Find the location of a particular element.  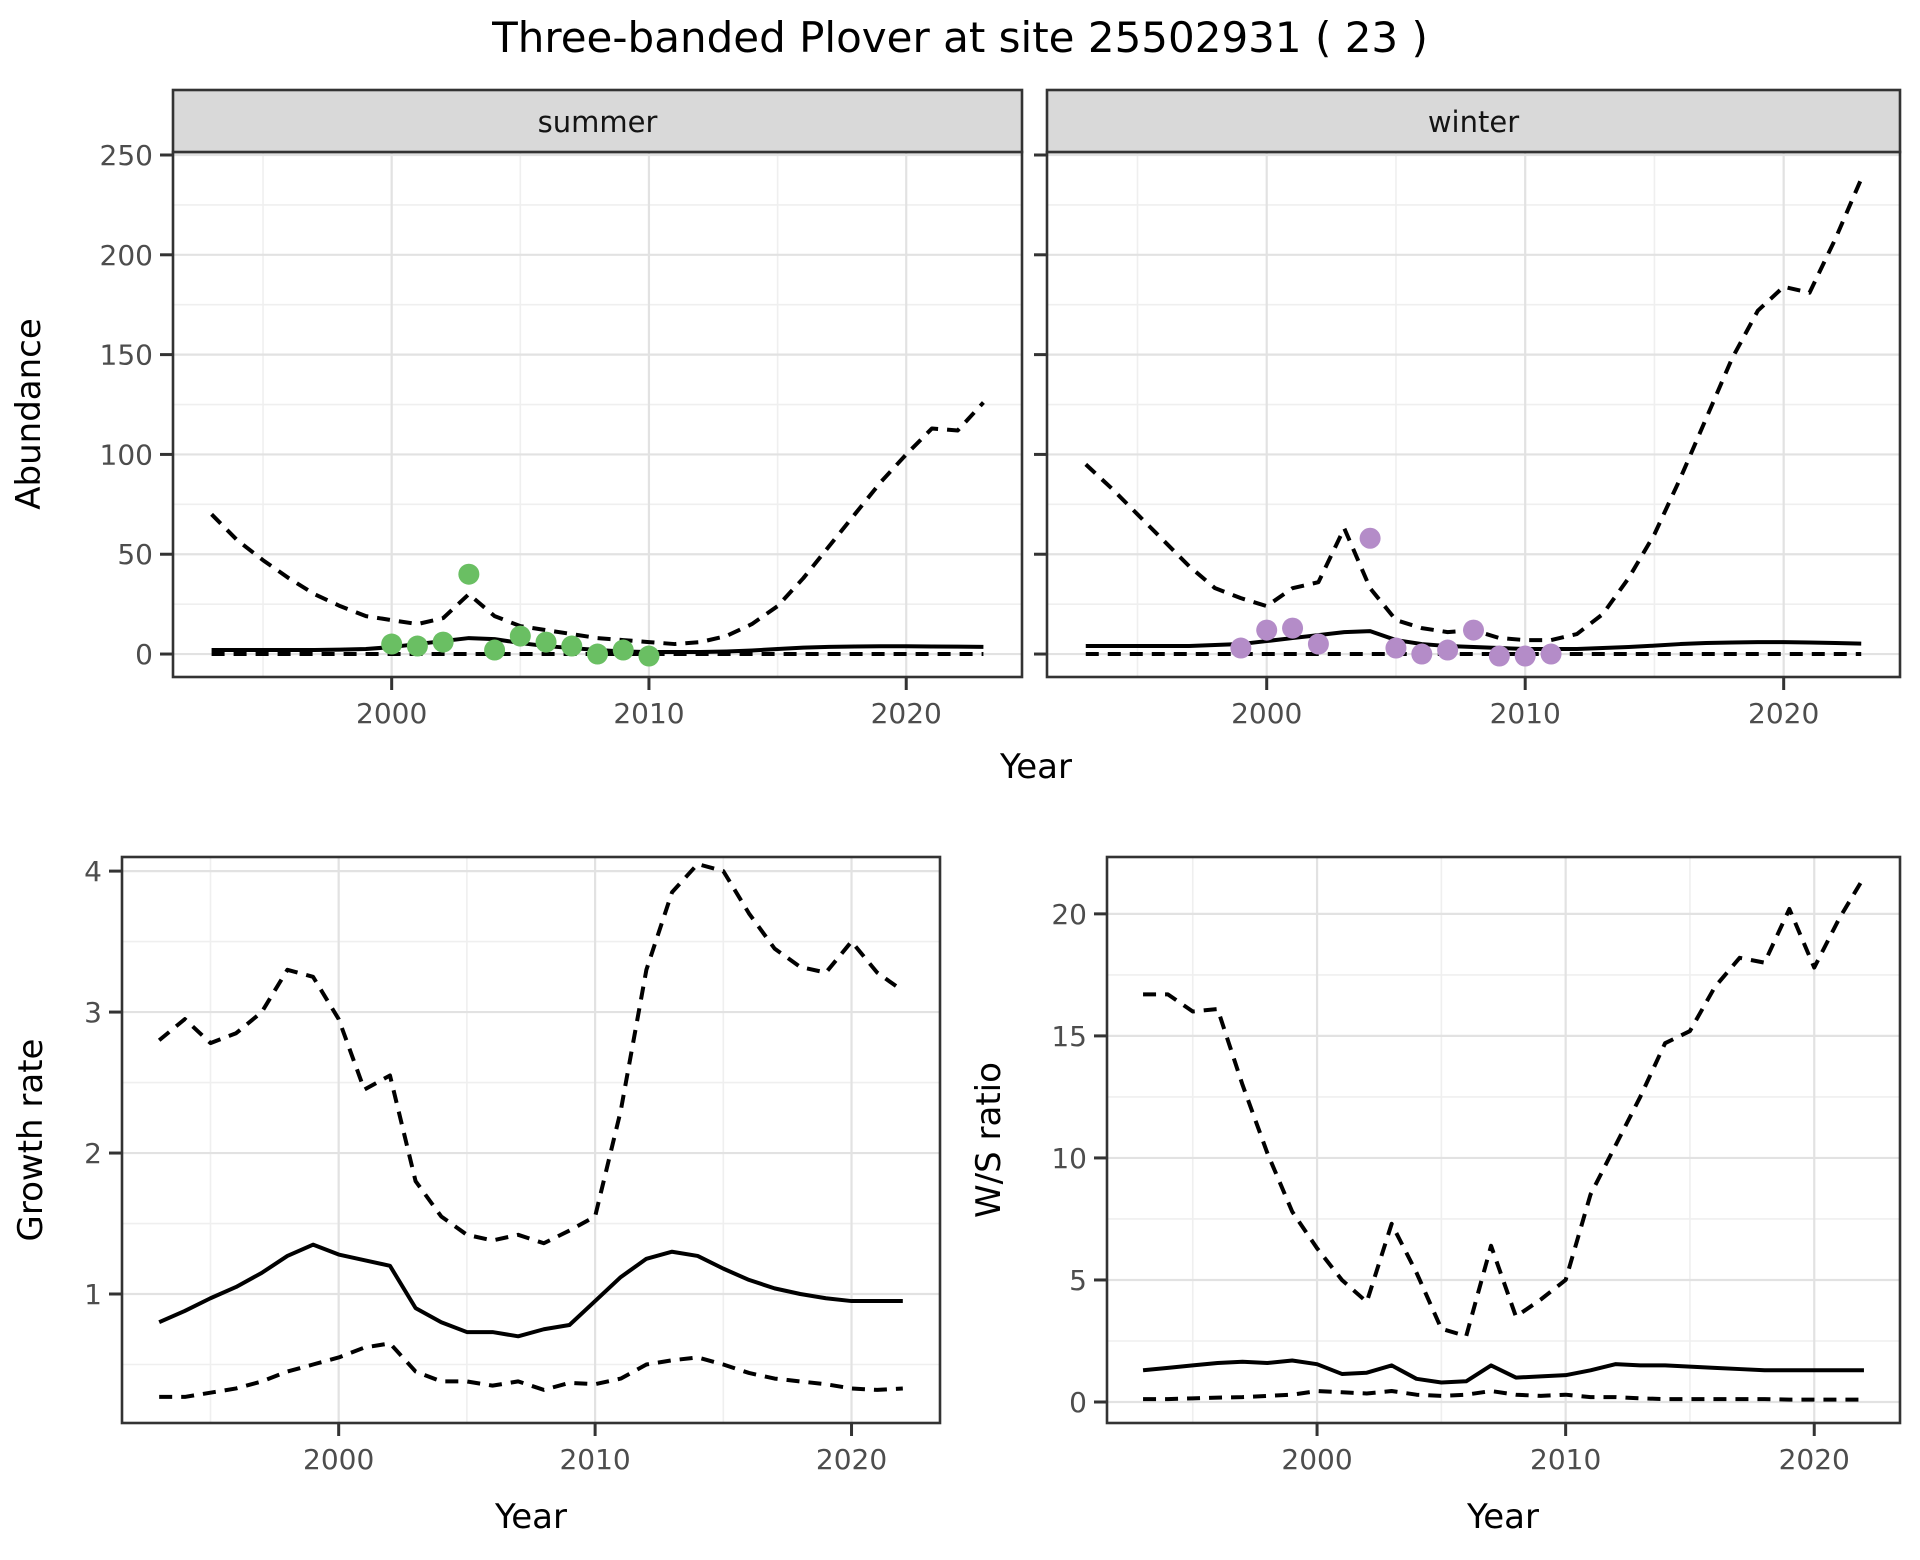

bottom-left-year-axis-title: Year is located at coordinates (530, 1517).